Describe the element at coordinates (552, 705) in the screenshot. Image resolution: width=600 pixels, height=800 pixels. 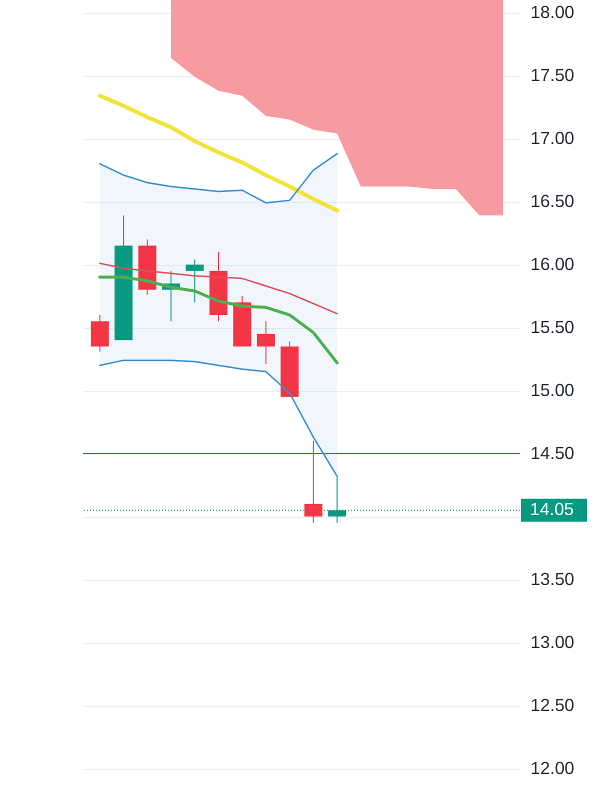
I see `y-tick-label: 12.50` at that location.